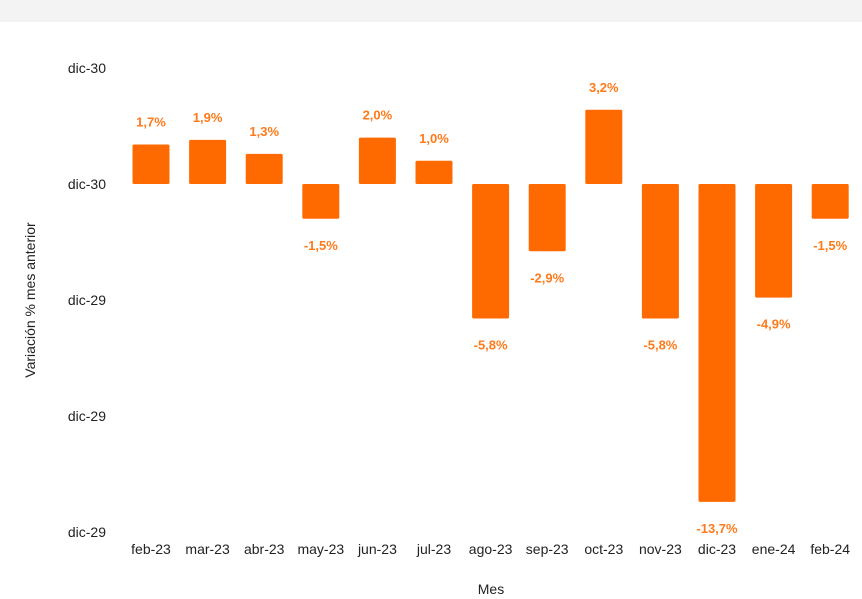 This screenshot has width=862, height=599. What do you see at coordinates (660, 549) in the screenshot?
I see `x-tick-label: nov-23` at bounding box center [660, 549].